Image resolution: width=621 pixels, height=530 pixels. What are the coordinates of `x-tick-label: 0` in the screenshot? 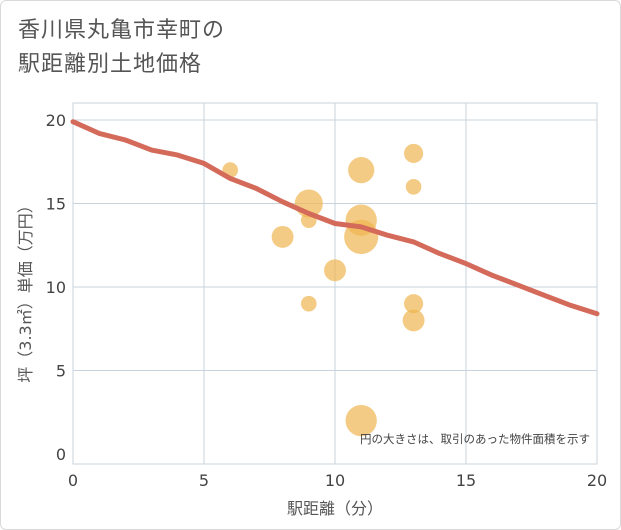 It's located at (73, 480).